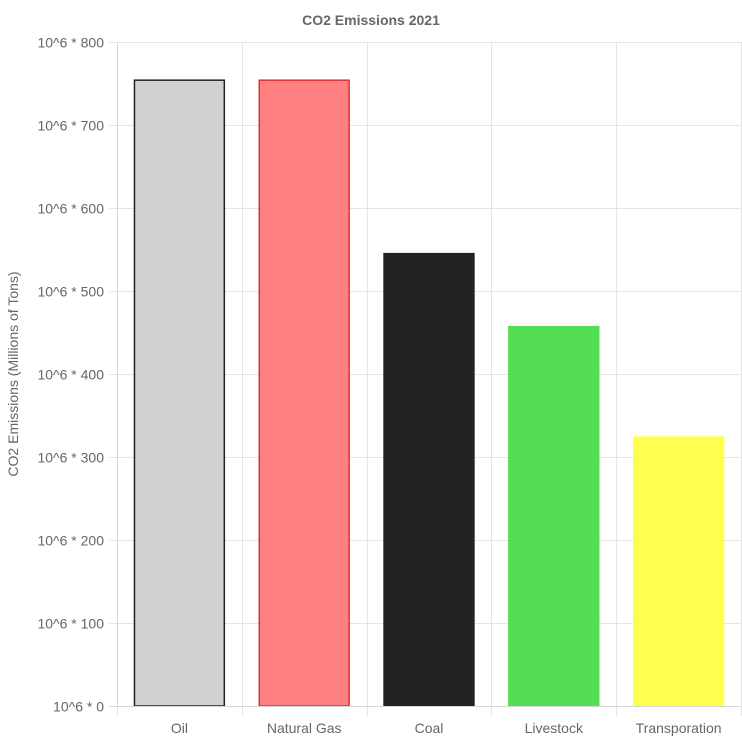 The height and width of the screenshot is (742, 742). I want to click on y-tick-label: 10^6 * 200, so click(70, 541).